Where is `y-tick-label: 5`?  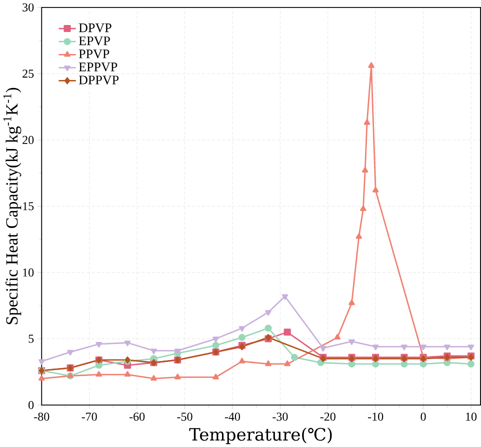 y-tick-label: 5 is located at coordinates (31, 338).